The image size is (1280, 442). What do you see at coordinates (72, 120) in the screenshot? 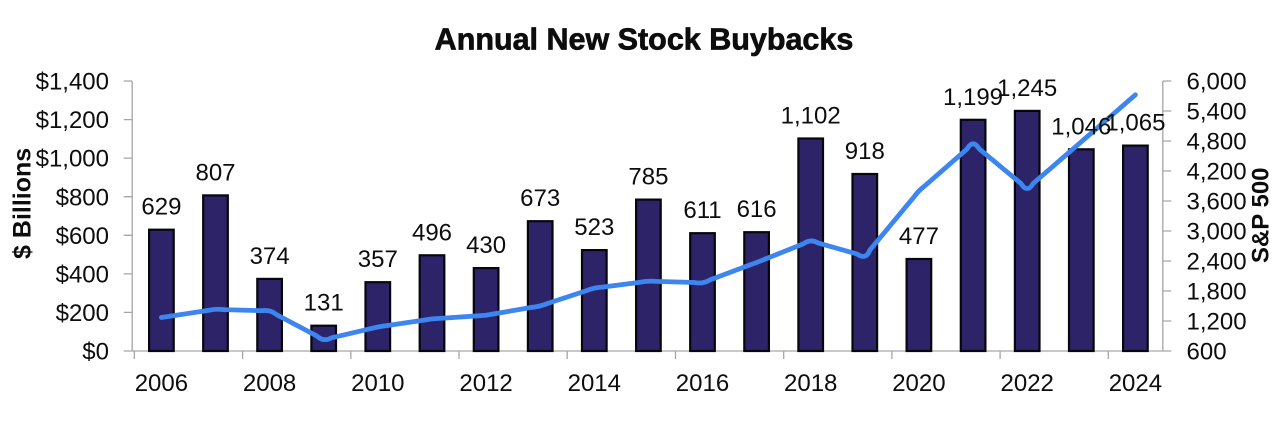
I see `svg-text: $1,200` at bounding box center [72, 120].